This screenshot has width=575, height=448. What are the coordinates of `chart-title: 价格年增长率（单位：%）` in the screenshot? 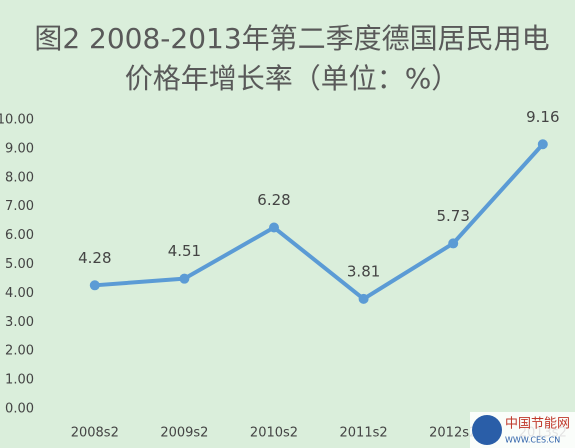 It's located at (292, 78).